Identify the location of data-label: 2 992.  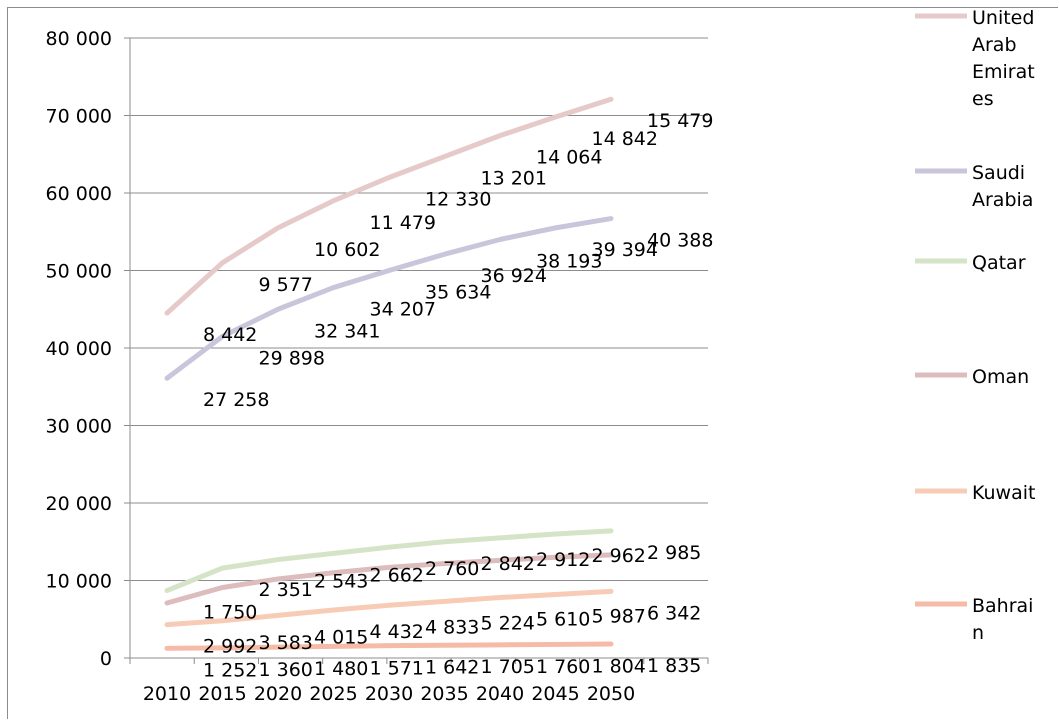
(230, 647).